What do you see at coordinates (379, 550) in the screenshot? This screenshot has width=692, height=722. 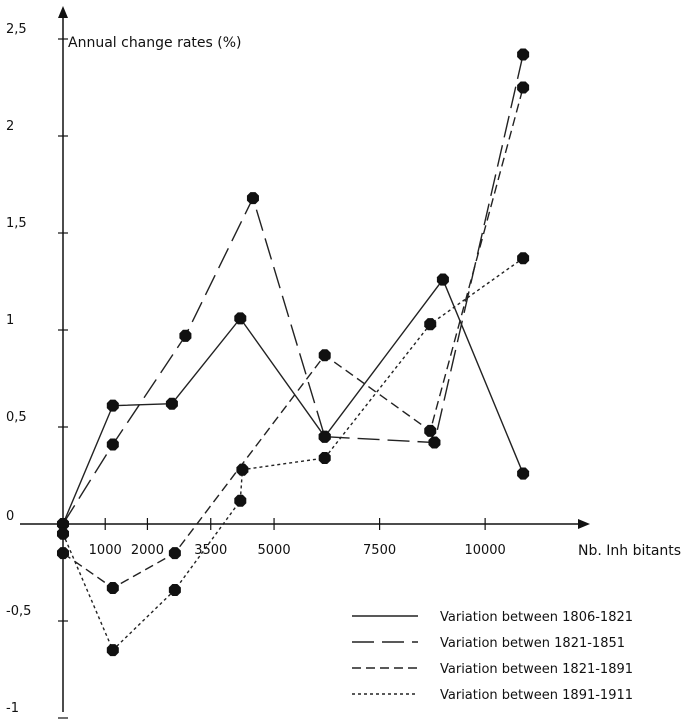 I see `x-tick-label: 7500` at bounding box center [379, 550].